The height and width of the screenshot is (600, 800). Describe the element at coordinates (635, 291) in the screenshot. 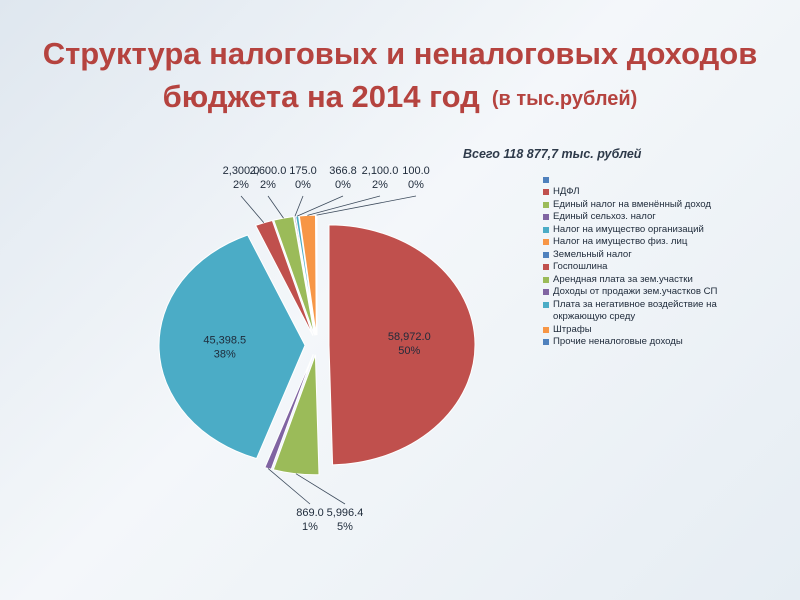

I see `legend-label-9: Доходы от продажи зем.участков СП` at that location.